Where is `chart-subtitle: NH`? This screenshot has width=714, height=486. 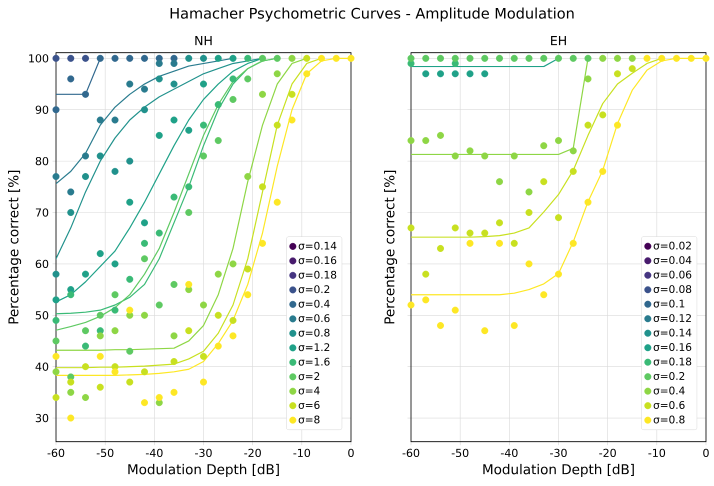 chart-subtitle: NH is located at coordinates (203, 41).